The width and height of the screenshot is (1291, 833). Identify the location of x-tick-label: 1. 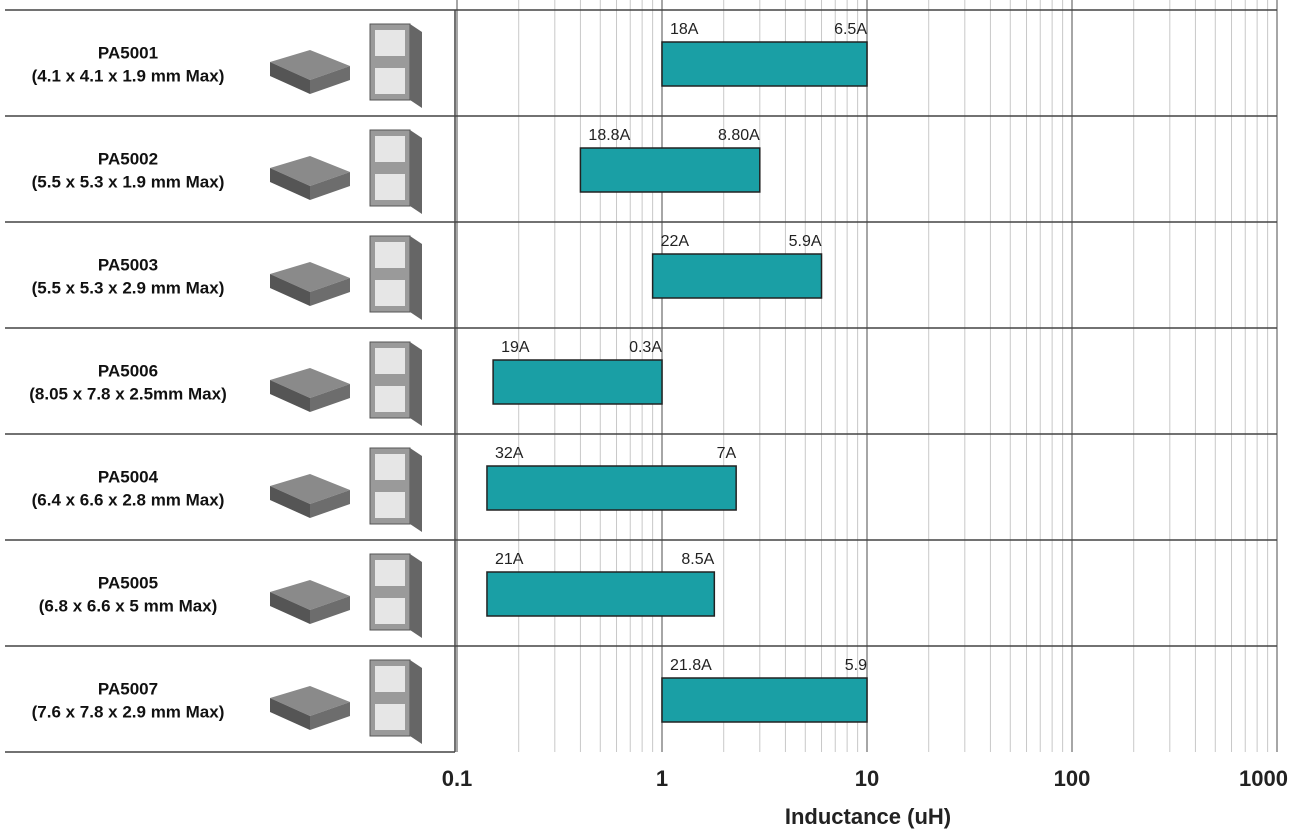
(662, 778).